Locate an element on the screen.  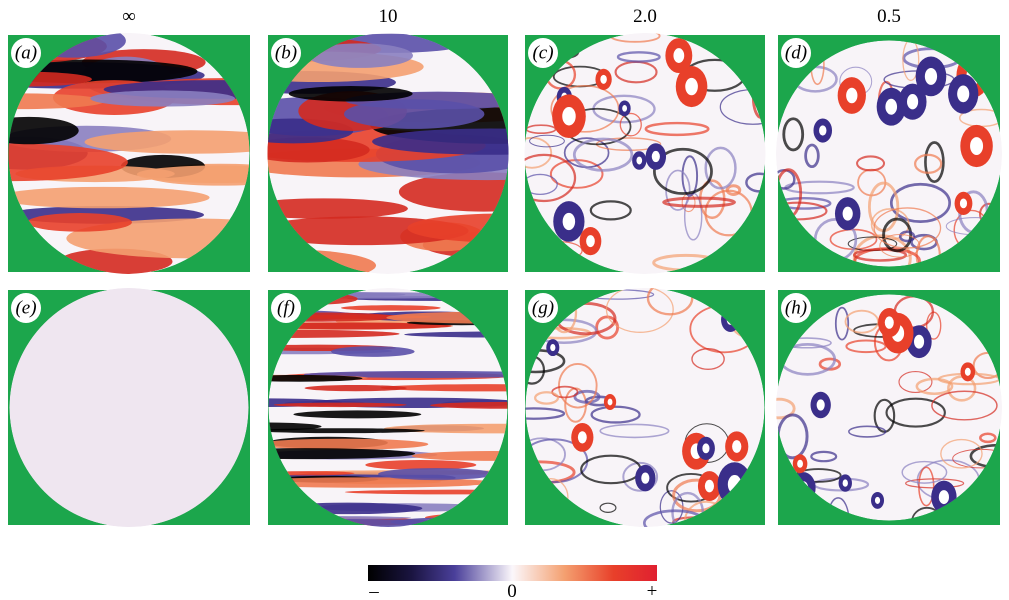
panel-label: (e) is located at coordinates (25, 307).